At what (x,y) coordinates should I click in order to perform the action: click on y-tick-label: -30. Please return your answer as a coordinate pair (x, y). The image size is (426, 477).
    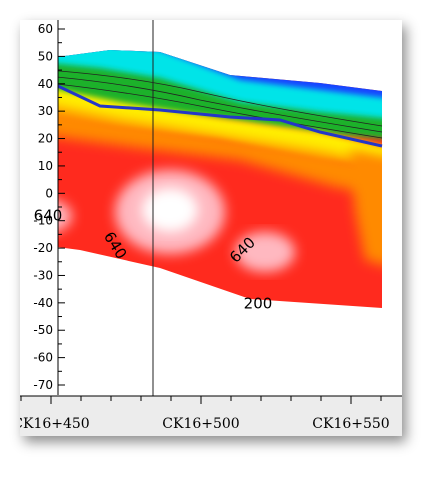
    Looking at the image, I should click on (43, 275).